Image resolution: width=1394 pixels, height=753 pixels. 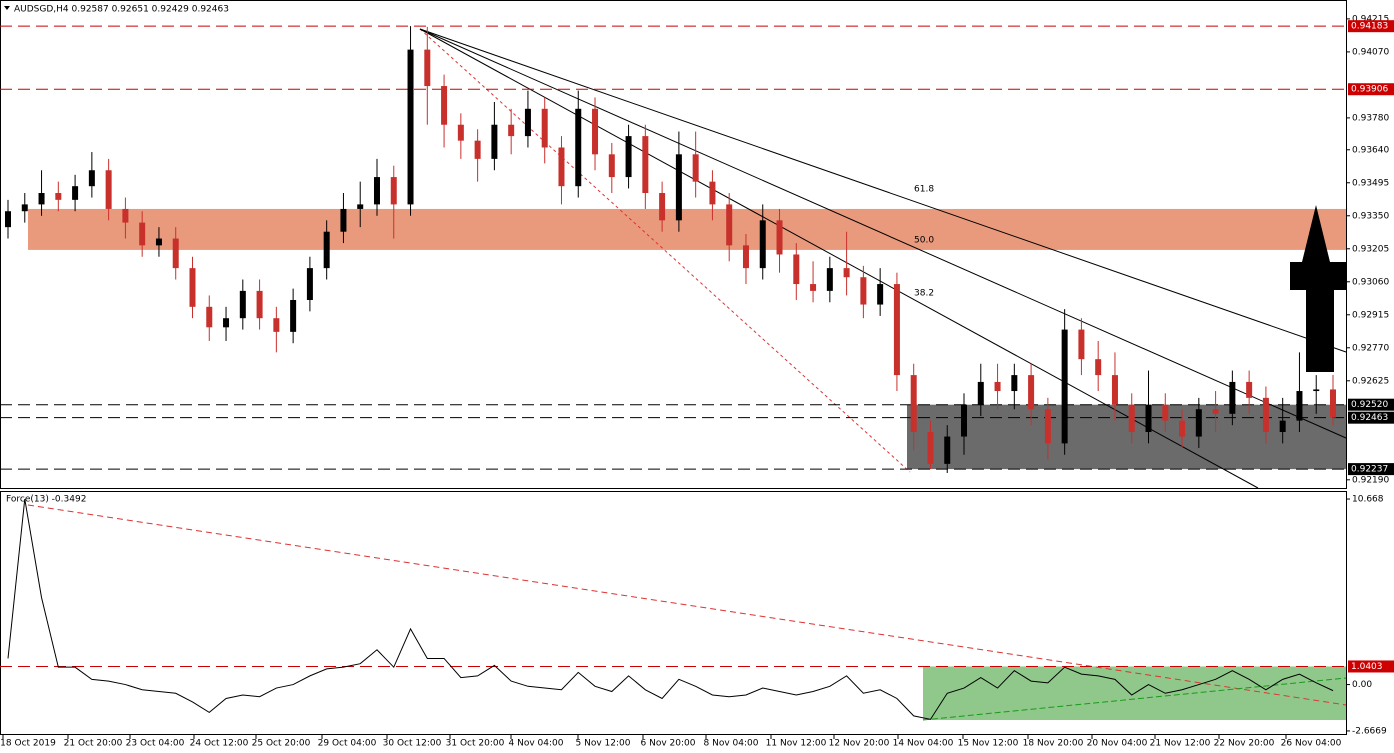 What do you see at coordinates (1370, 381) in the screenshot?
I see `y-tick-label: 0.92625` at bounding box center [1370, 381].